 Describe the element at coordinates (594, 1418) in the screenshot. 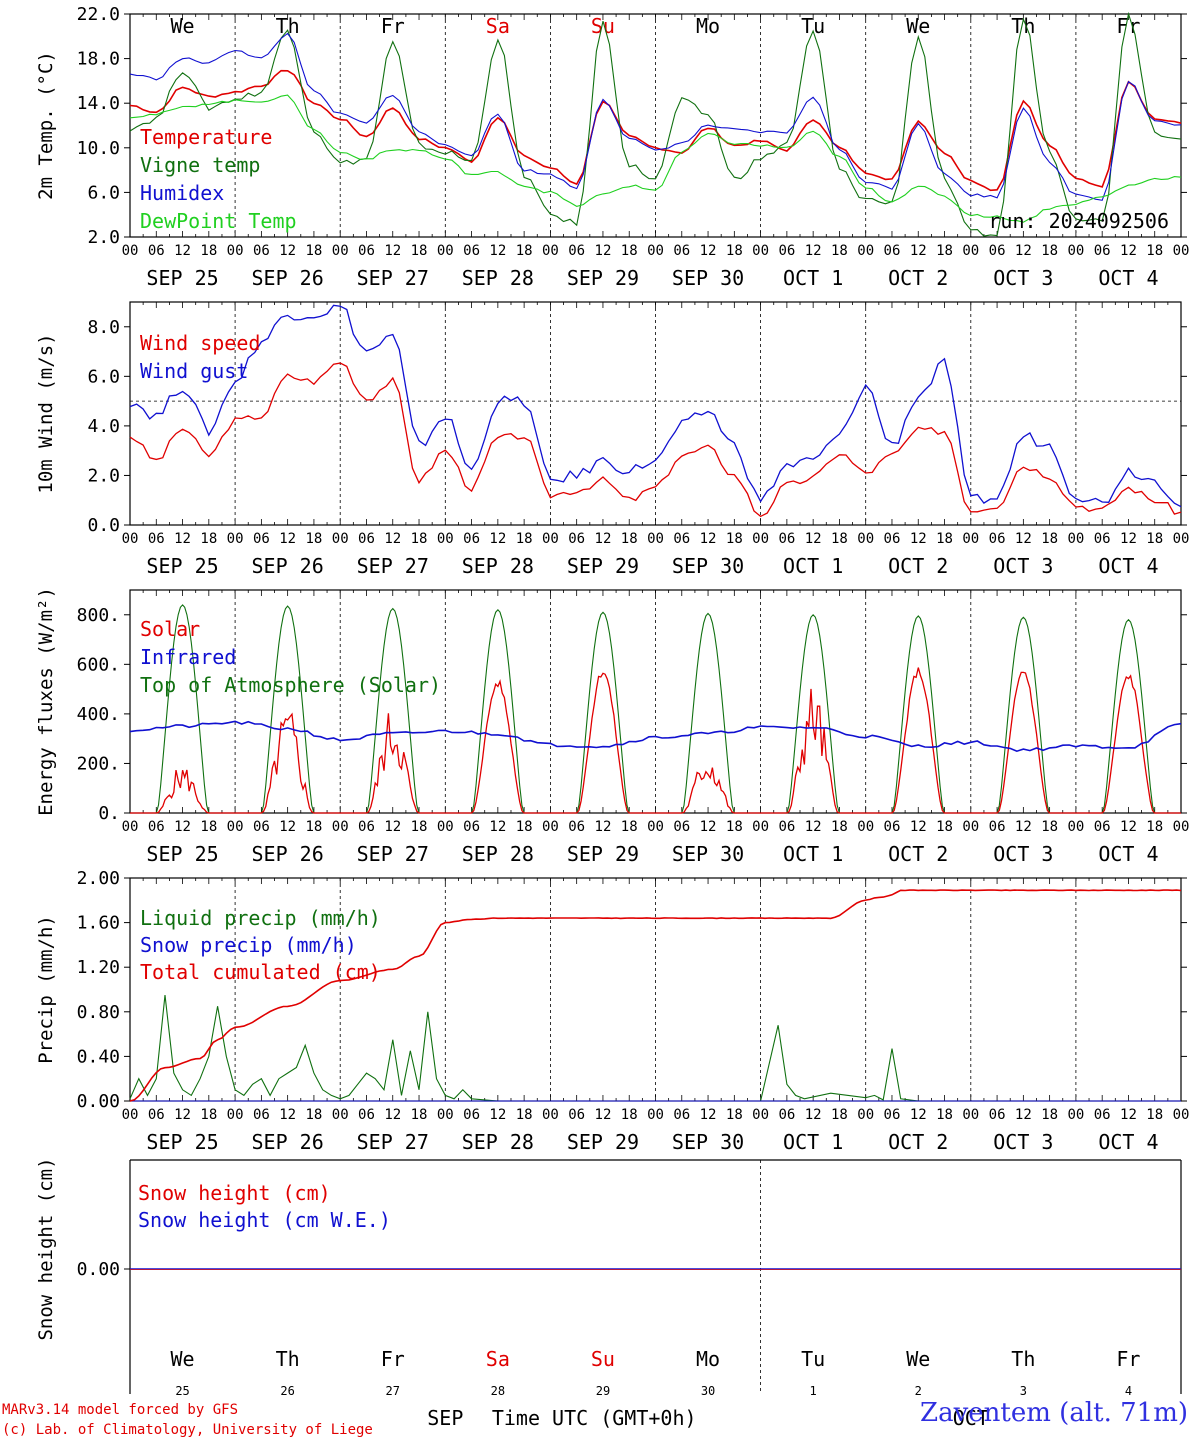

I see `x-axis-label: Time UTC (GMT+0h)` at that location.